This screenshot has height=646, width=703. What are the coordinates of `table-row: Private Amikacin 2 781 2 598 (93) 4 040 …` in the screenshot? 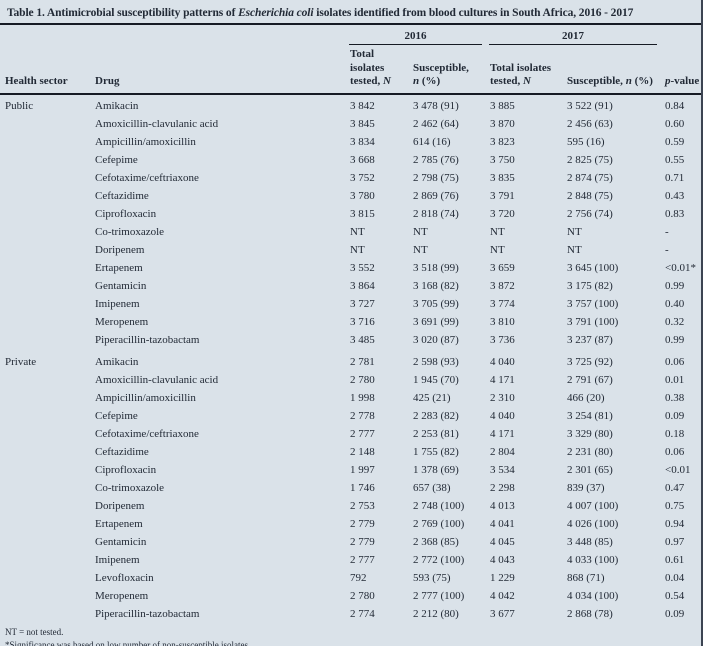 It's located at (351, 360).